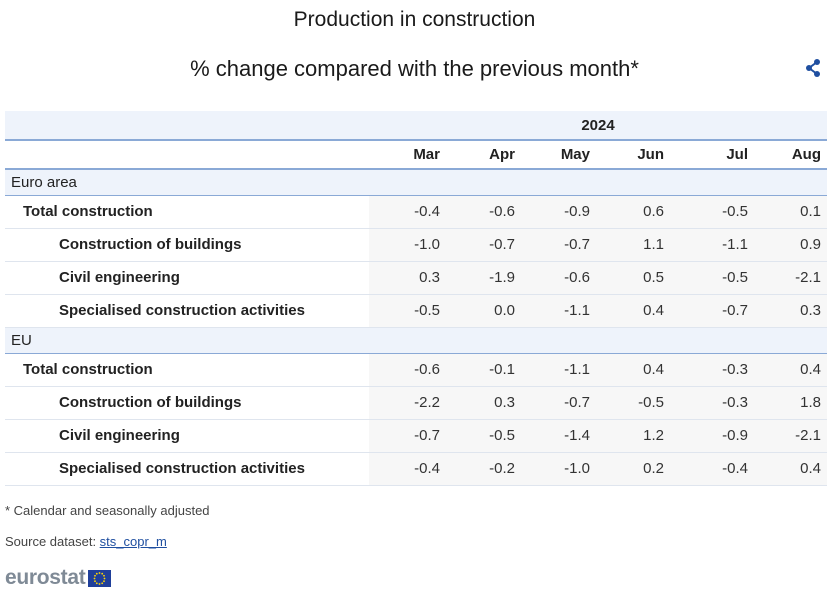  What do you see at coordinates (558, 155) in the screenshot?
I see `month-header-may: May` at bounding box center [558, 155].